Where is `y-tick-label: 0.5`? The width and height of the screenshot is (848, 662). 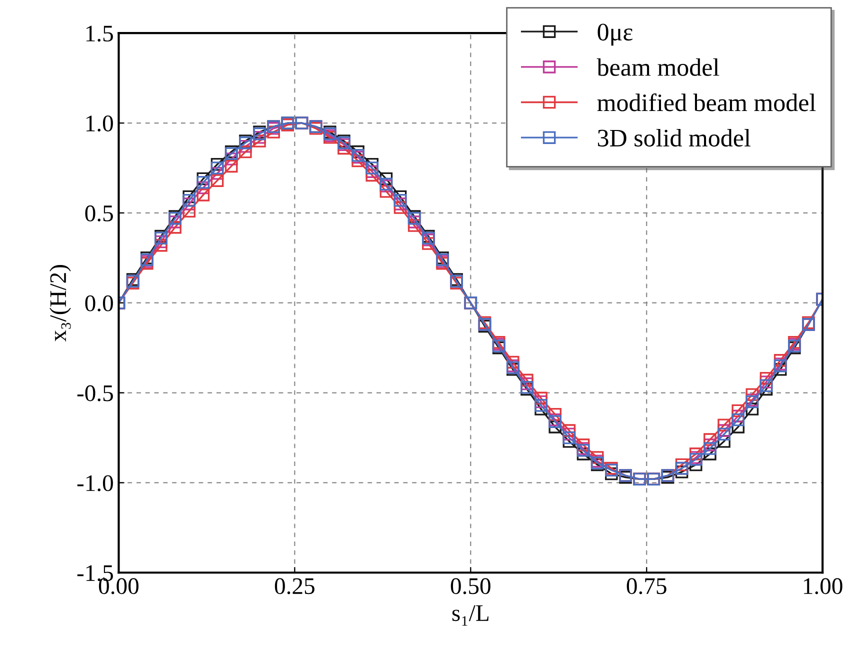 y-tick-label: 0.5 is located at coordinates (99, 213).